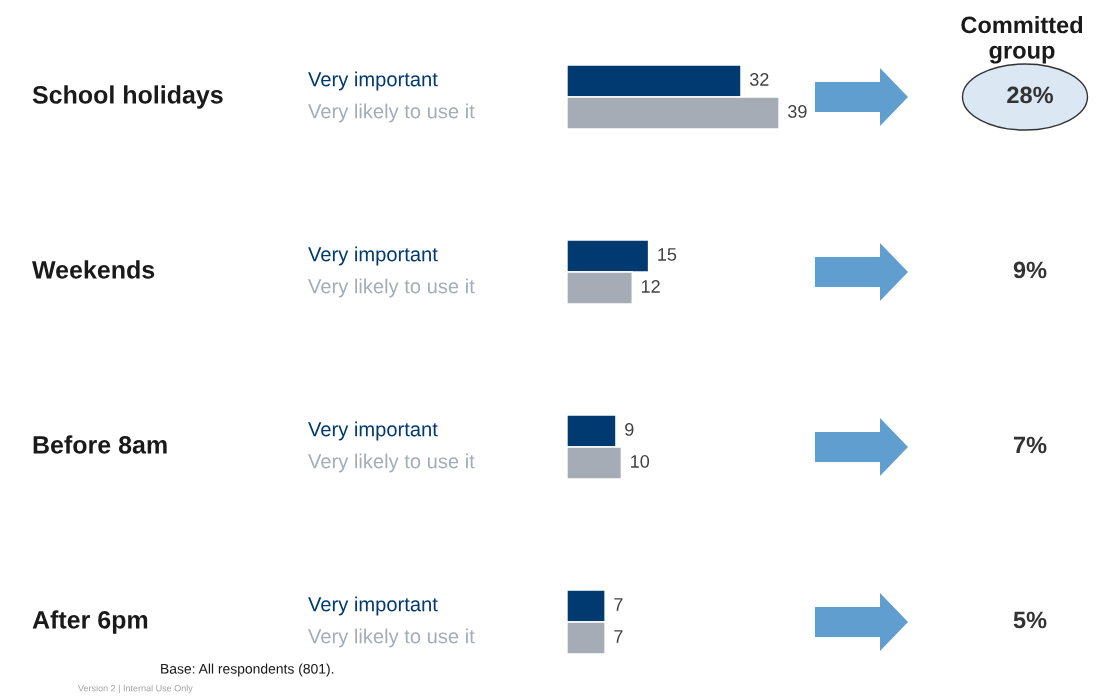  What do you see at coordinates (667, 254) in the screenshot?
I see `data-label: 15` at bounding box center [667, 254].